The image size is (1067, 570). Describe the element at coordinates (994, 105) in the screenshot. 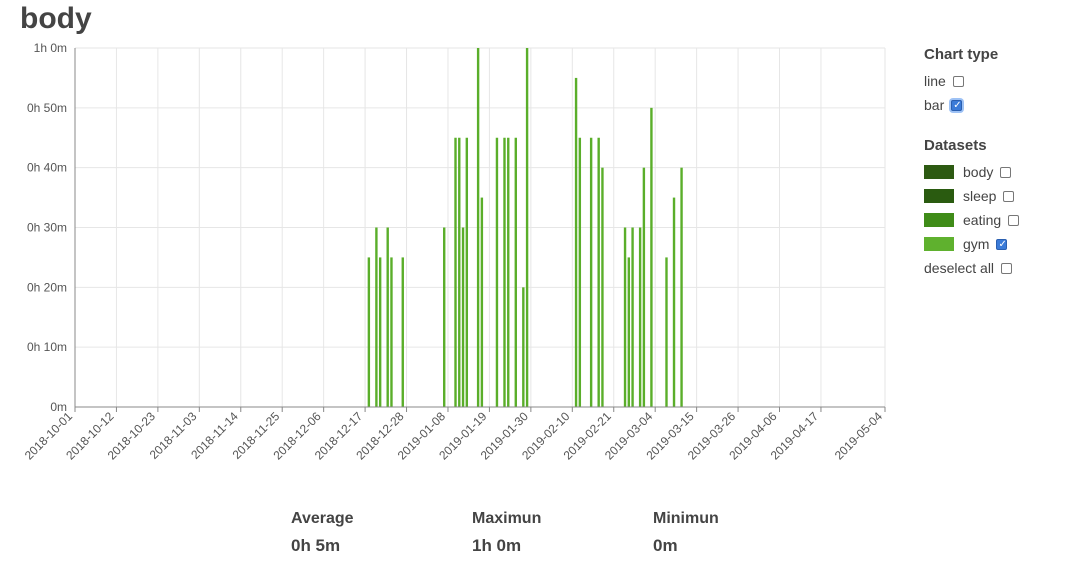

I see `chart-type-bar-option: bar` at that location.